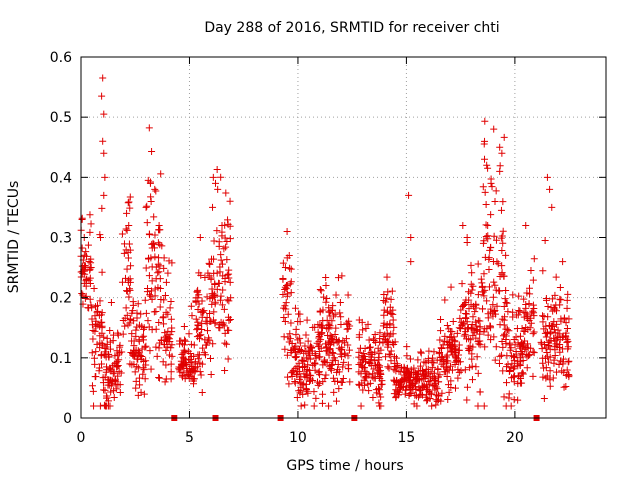 The image size is (640, 480). Describe the element at coordinates (61, 178) in the screenshot. I see `y-tick-label: 0.4` at that location.